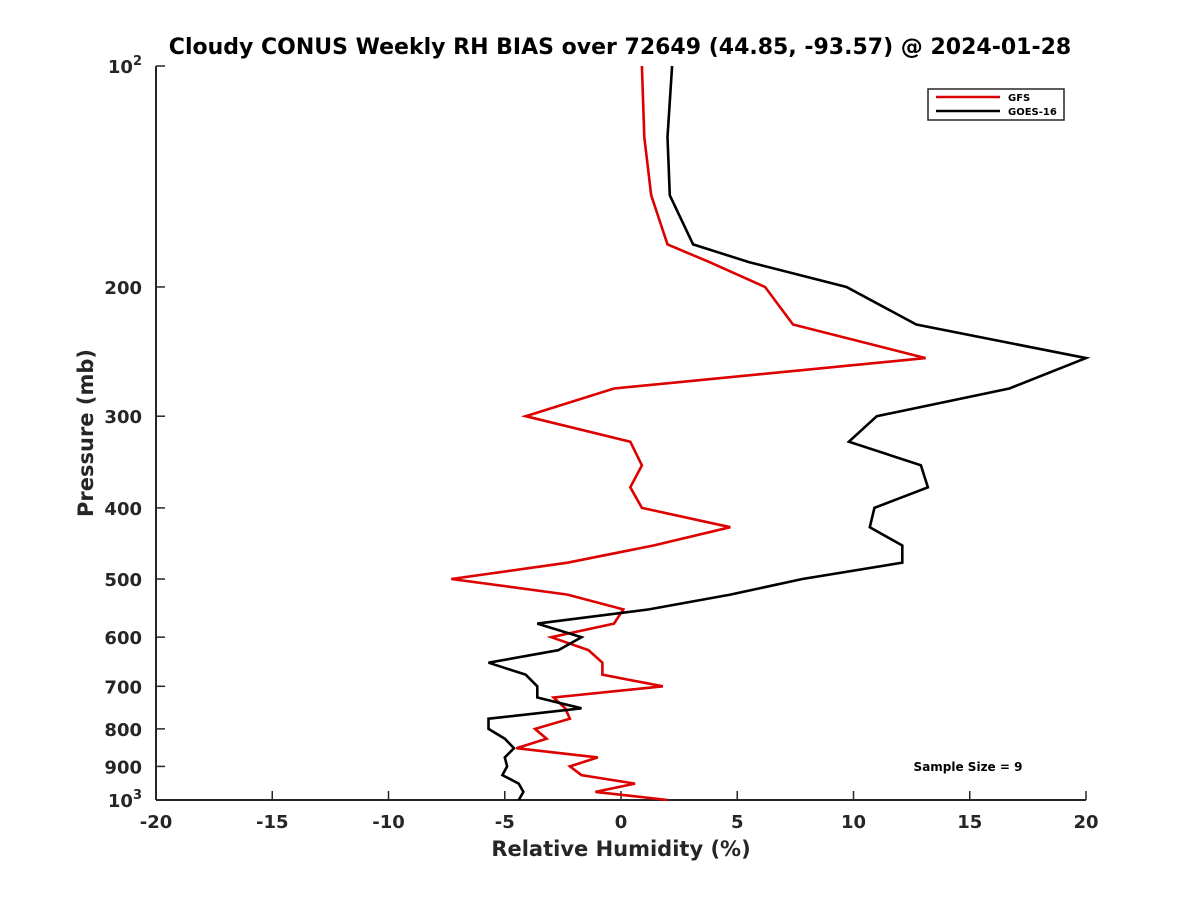 The height and width of the screenshot is (900, 1200). What do you see at coordinates (621, 822) in the screenshot?
I see `x-tick-label: 0` at bounding box center [621, 822].